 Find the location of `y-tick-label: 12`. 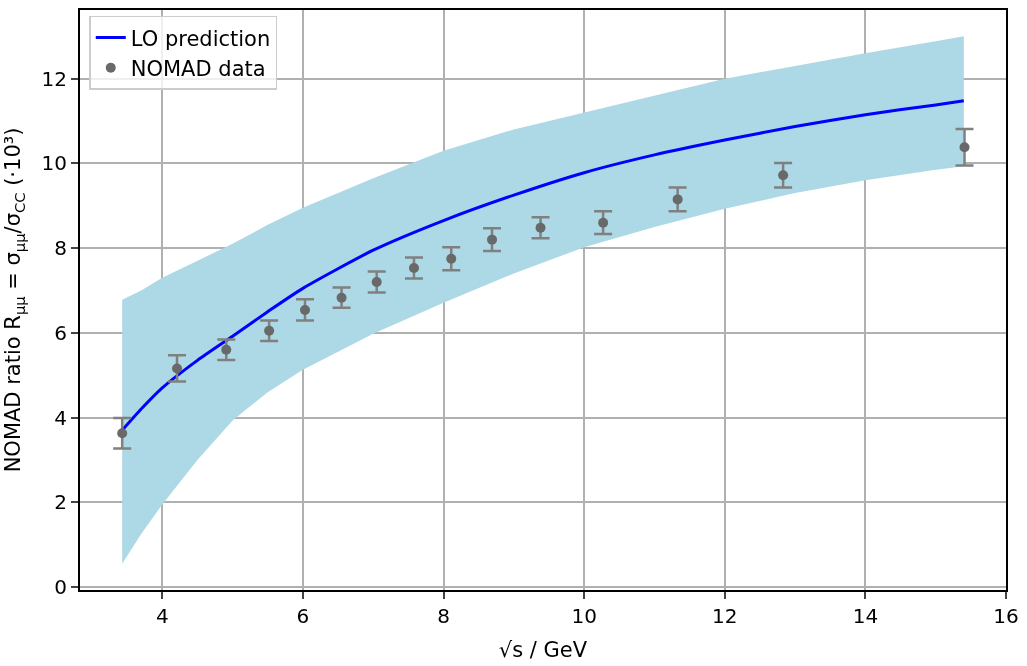

y-tick-label: 12 is located at coordinates (54, 78).